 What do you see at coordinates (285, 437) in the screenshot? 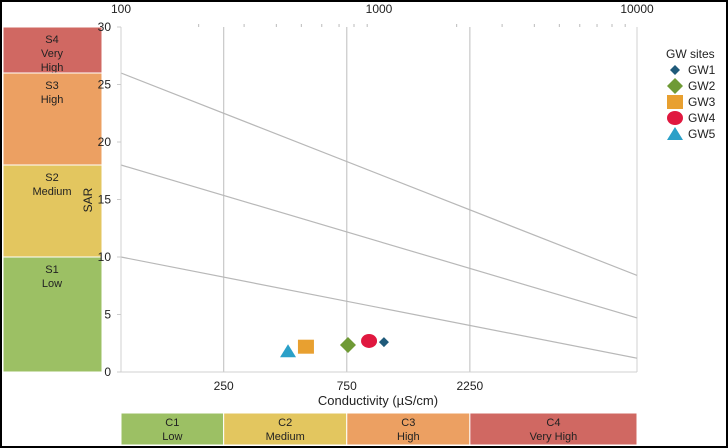
I see `salinity-class-label: Medium` at bounding box center [285, 437].